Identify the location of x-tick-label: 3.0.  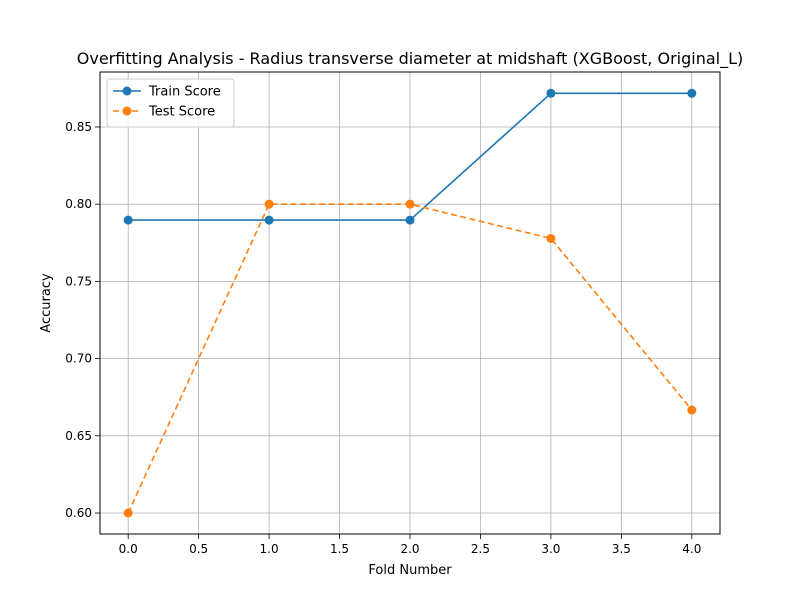
(550, 549).